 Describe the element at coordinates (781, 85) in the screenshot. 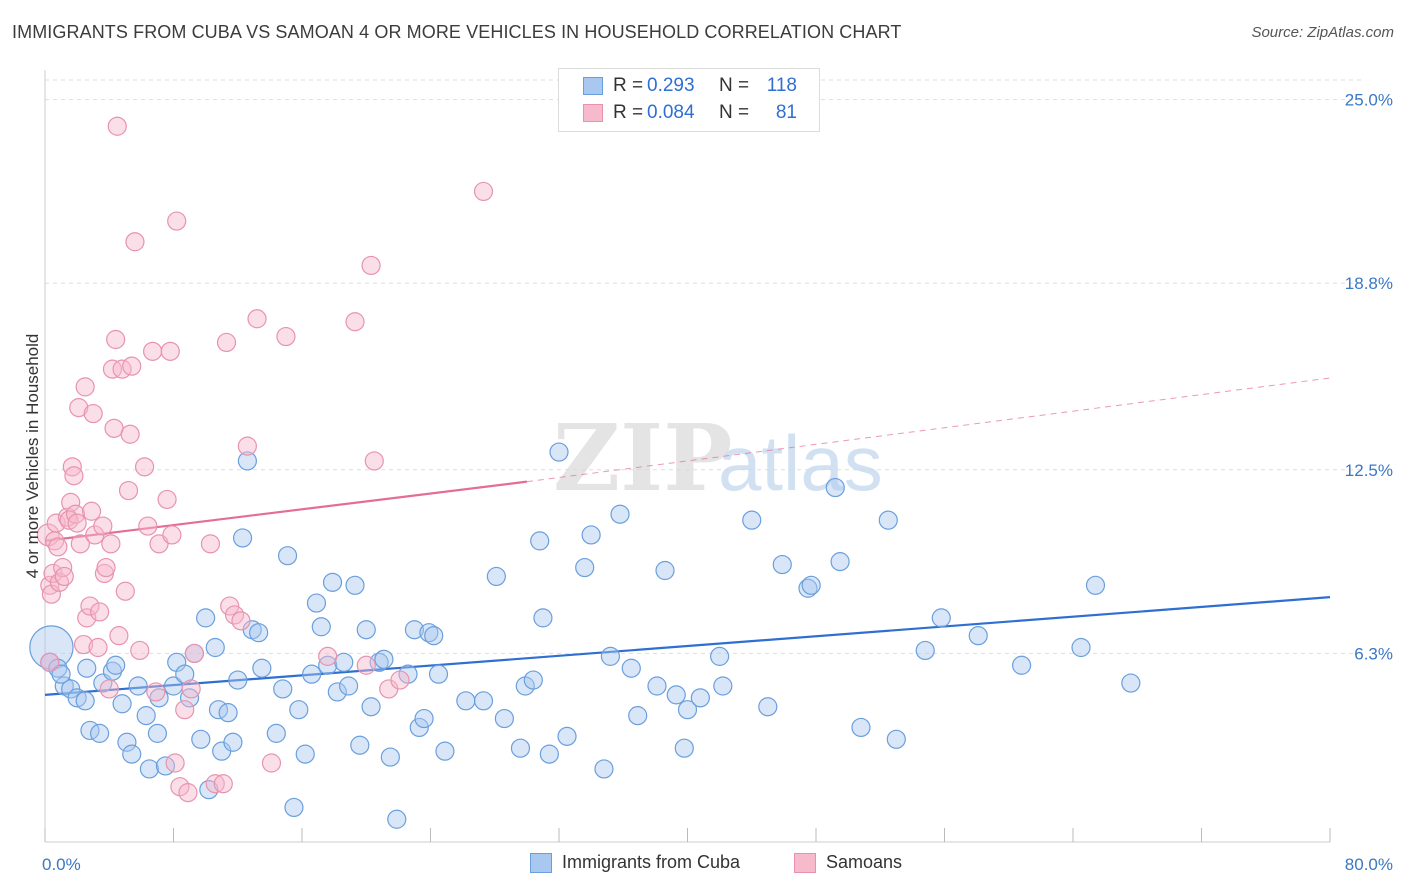

I see `legend-n-value: 118` at that location.